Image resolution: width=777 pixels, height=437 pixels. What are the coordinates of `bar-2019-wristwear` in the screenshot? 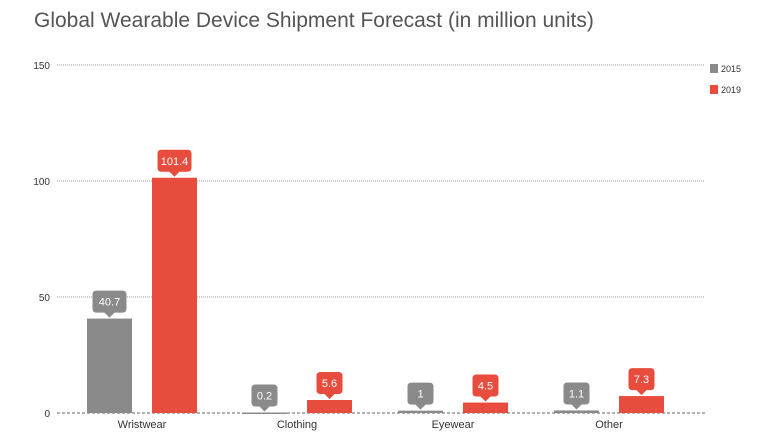 It's located at (174, 295).